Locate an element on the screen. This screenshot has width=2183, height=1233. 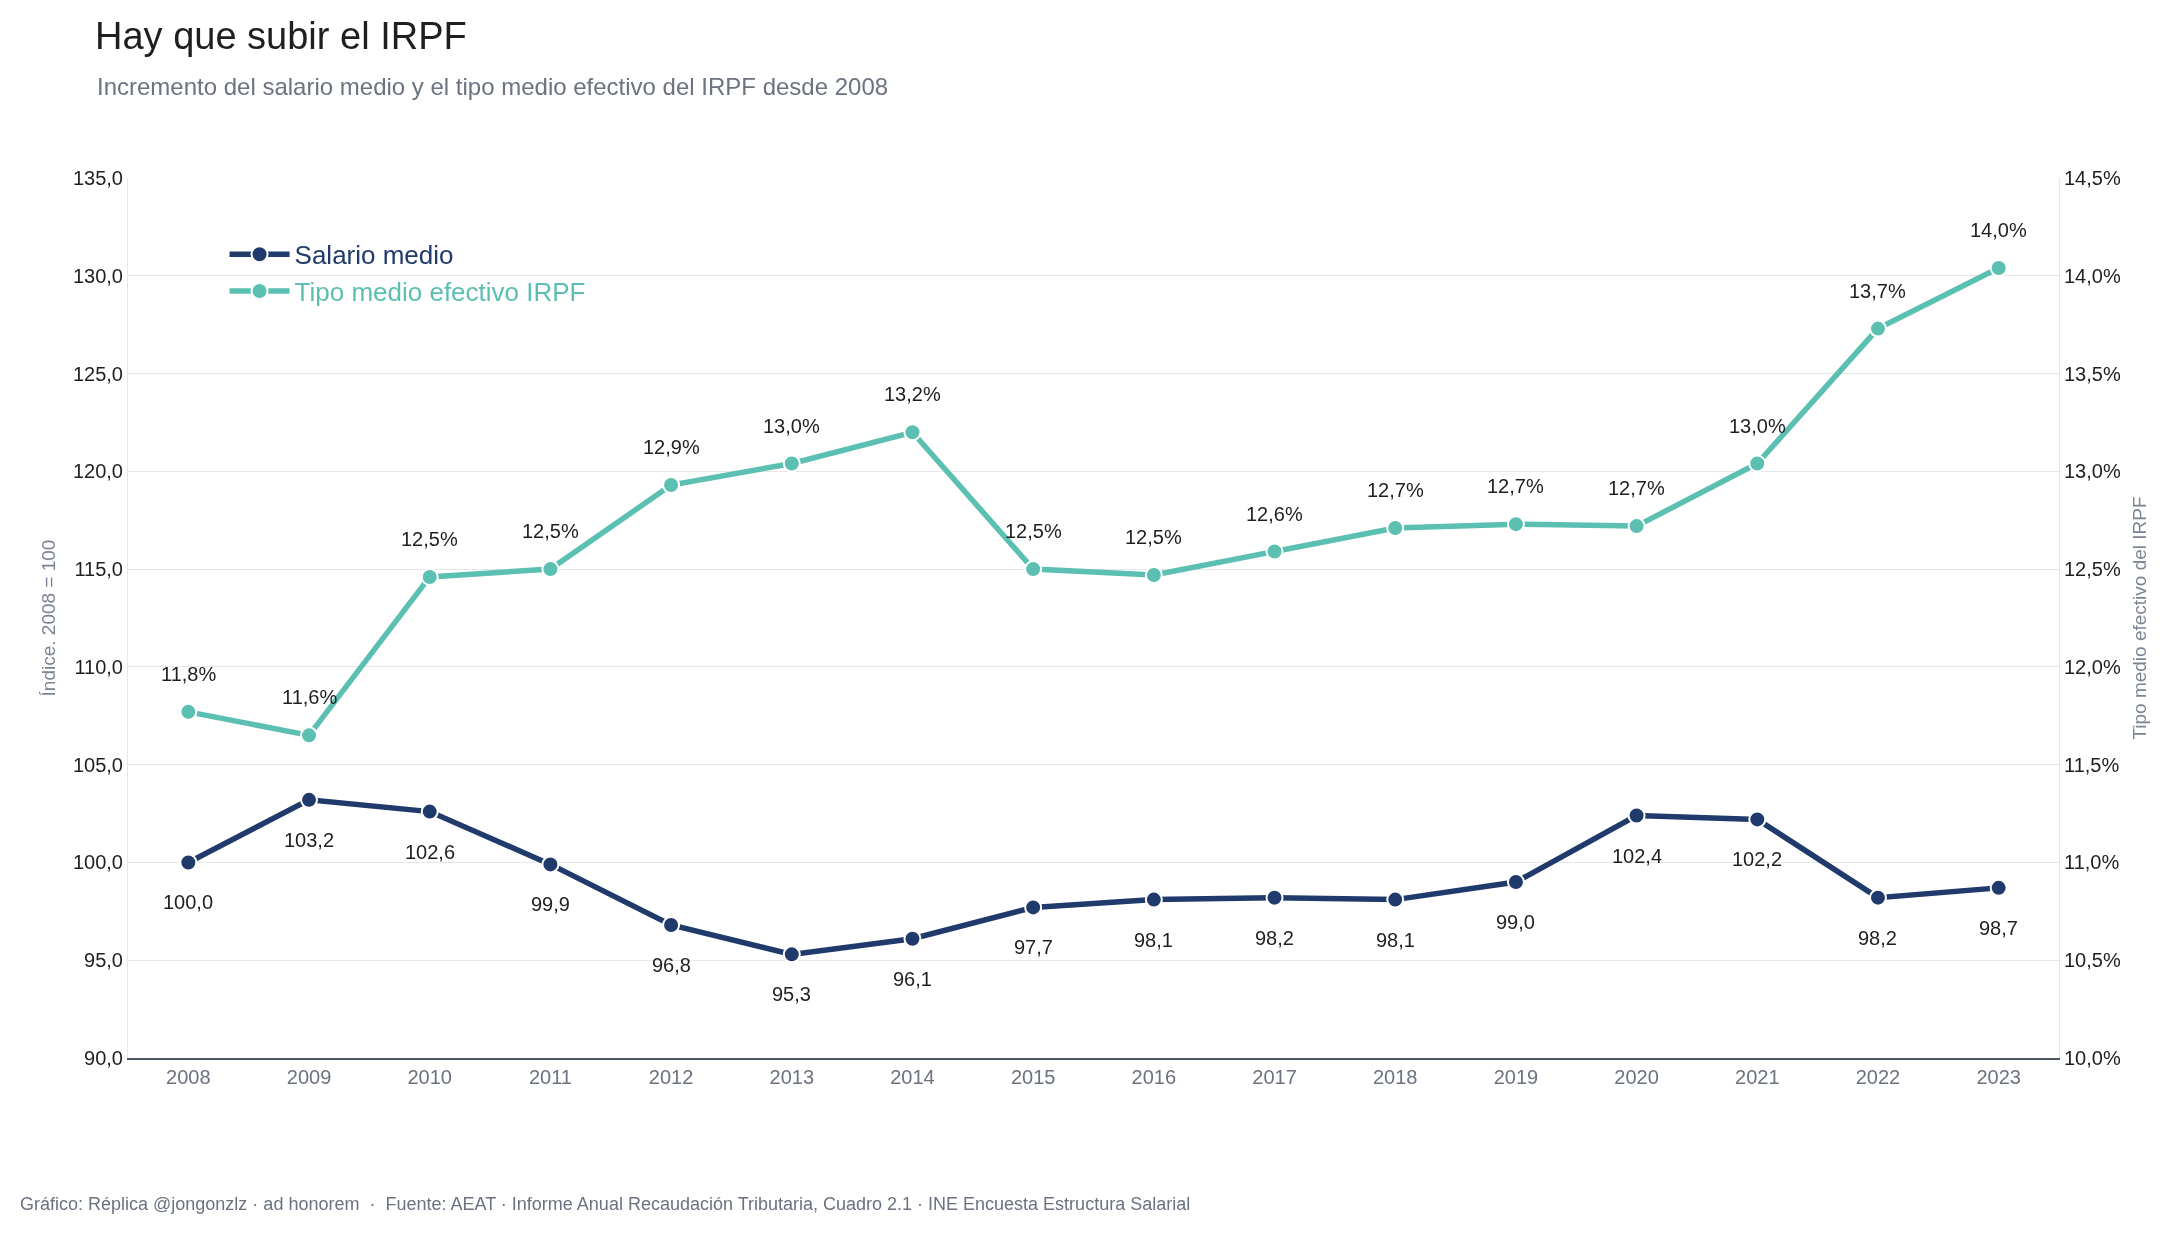
x-tick-label: 2008 is located at coordinates (188, 1076).